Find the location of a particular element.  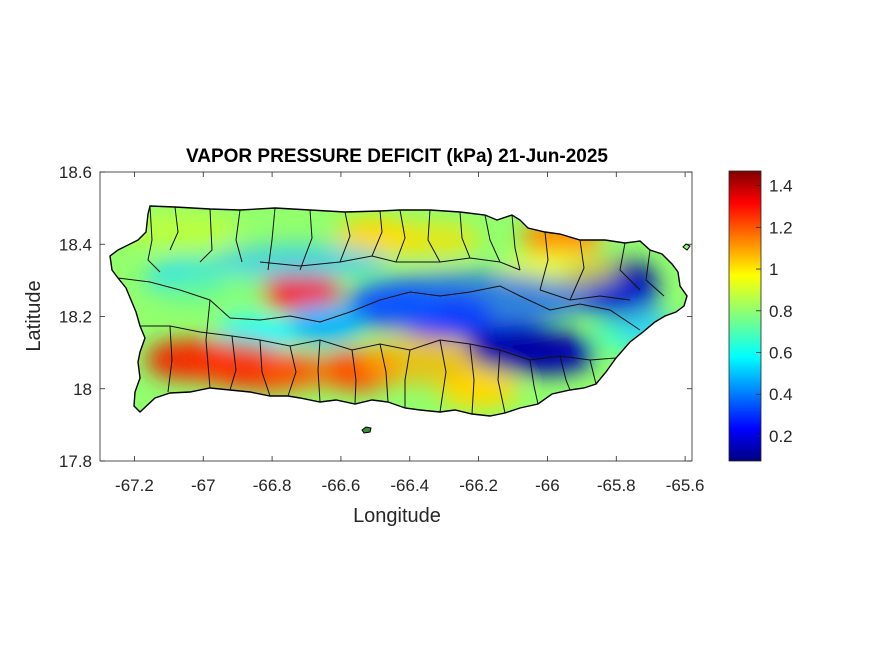

colorbar-tick-label: 0.2 is located at coordinates (781, 436).